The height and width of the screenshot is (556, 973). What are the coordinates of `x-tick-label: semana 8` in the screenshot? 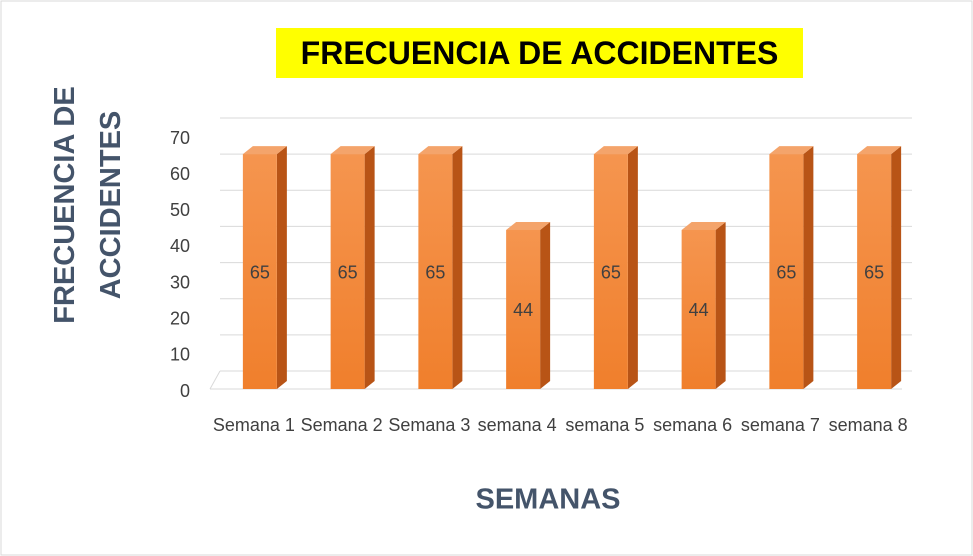 It's located at (868, 425).